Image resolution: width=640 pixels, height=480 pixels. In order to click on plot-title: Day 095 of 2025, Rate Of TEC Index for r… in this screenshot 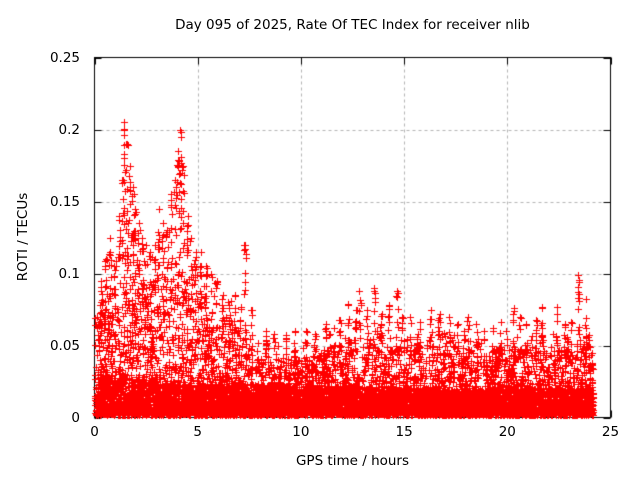, I will do `click(352, 25)`.